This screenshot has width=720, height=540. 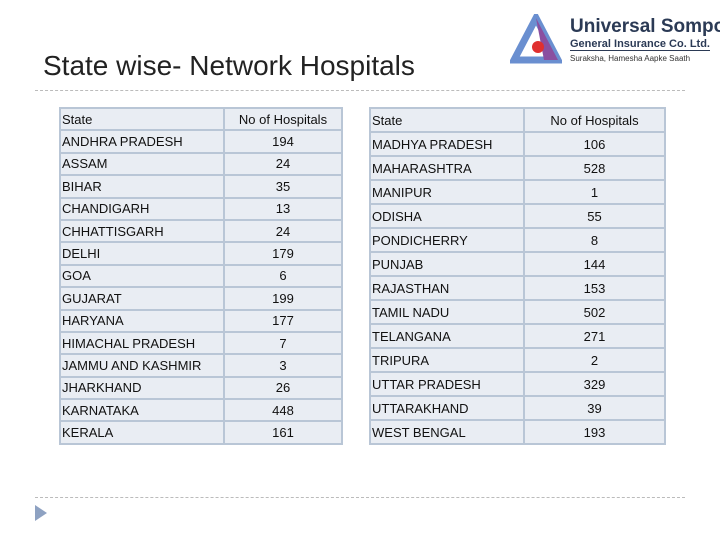 What do you see at coordinates (447, 384) in the screenshot?
I see `state-cell: UTTAR PRADESH` at bounding box center [447, 384].